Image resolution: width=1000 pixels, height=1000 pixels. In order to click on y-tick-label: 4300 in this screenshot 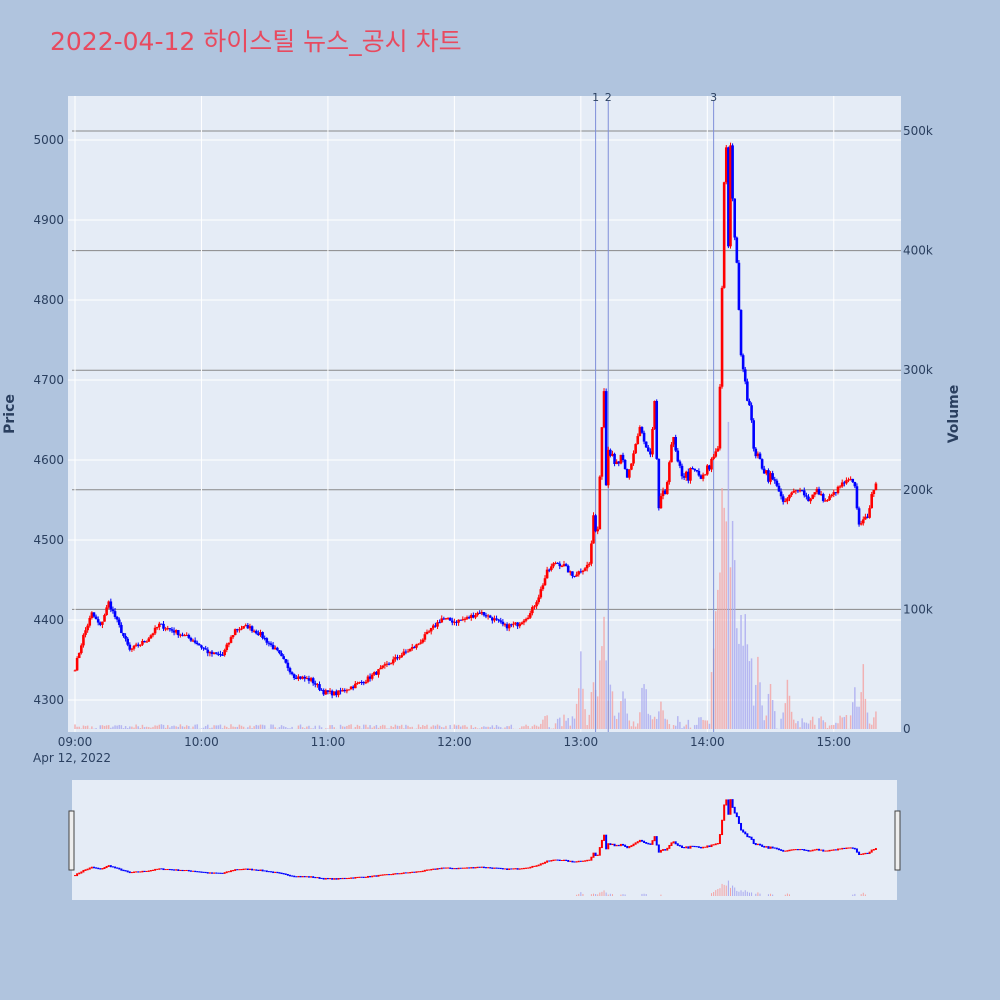, I will do `click(48, 700)`.